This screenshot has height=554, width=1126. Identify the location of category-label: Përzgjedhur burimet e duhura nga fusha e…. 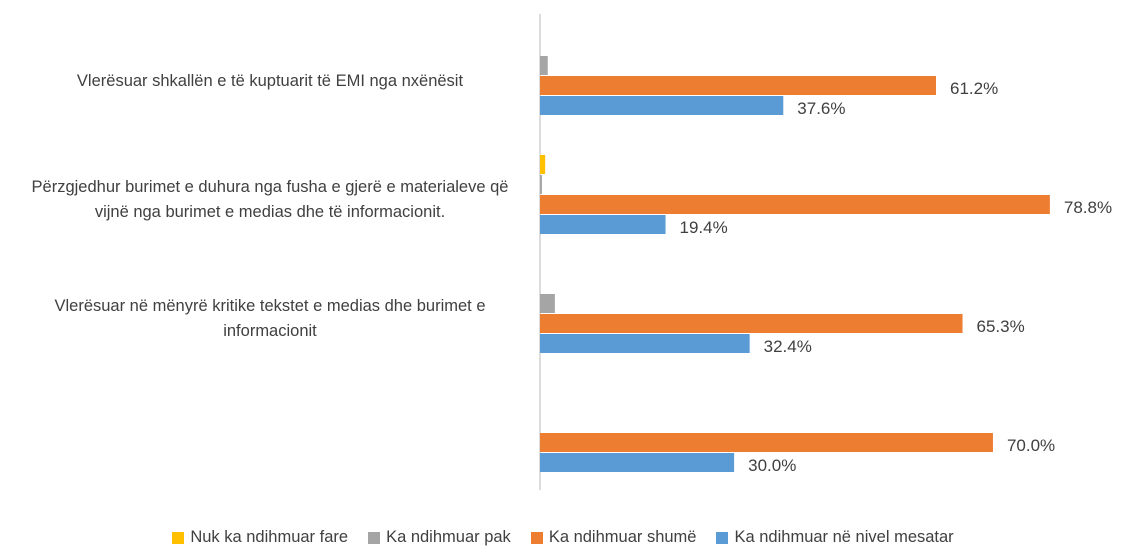
(270, 199).